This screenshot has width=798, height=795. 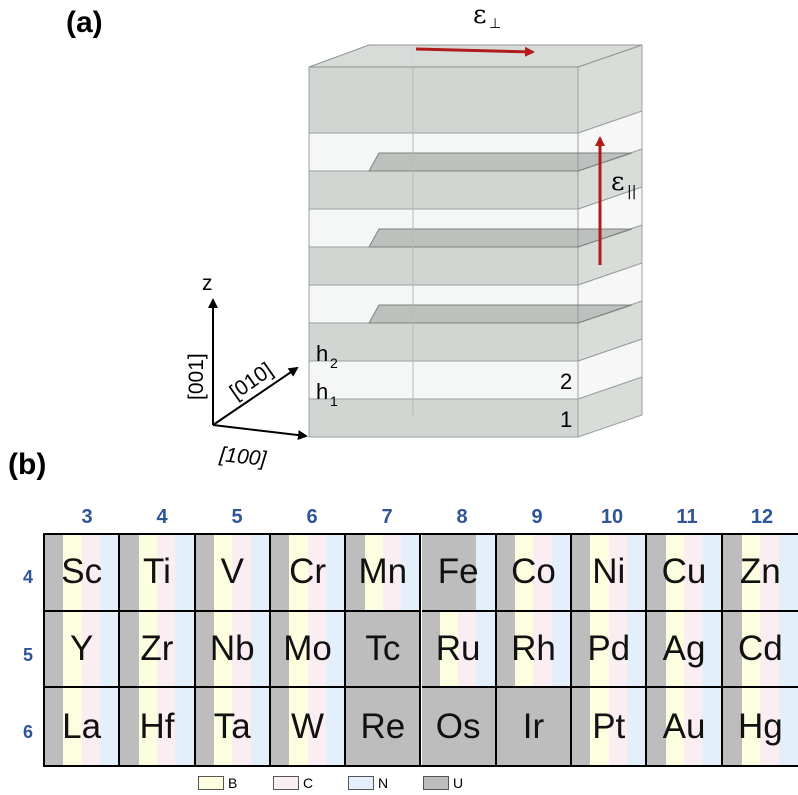 I want to click on legend-item-u: U, so click(x=443, y=783).